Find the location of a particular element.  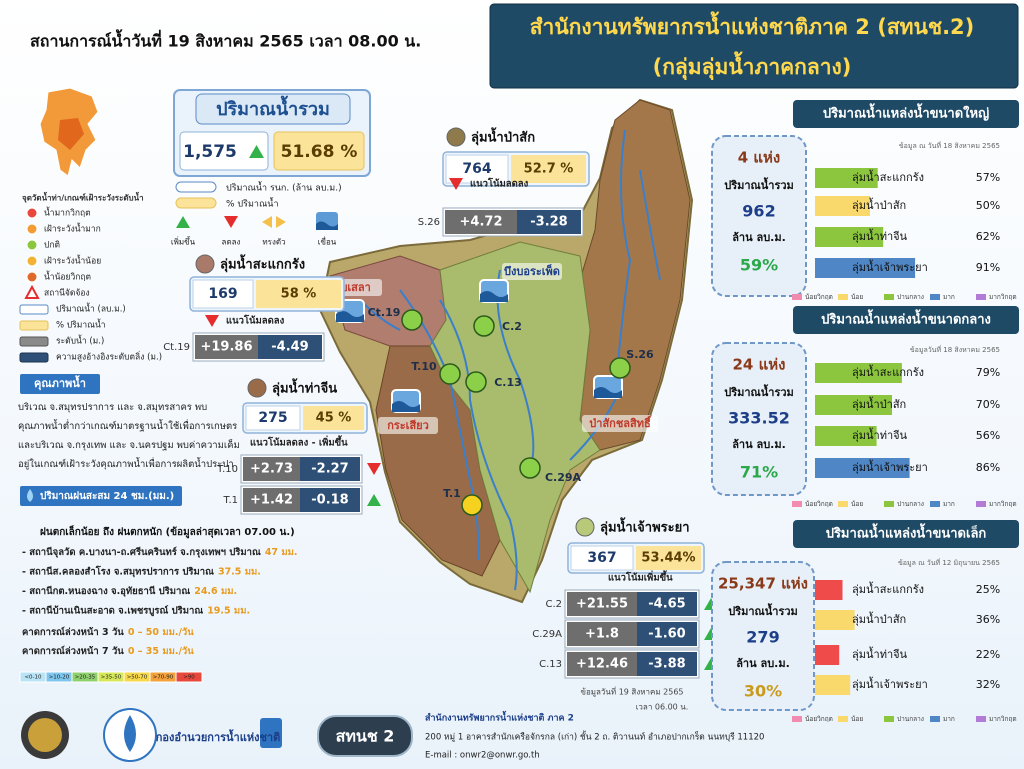

rain-title: ปริมาณฝนสะสม 24 ชม.(มม.) is located at coordinates (107, 496).